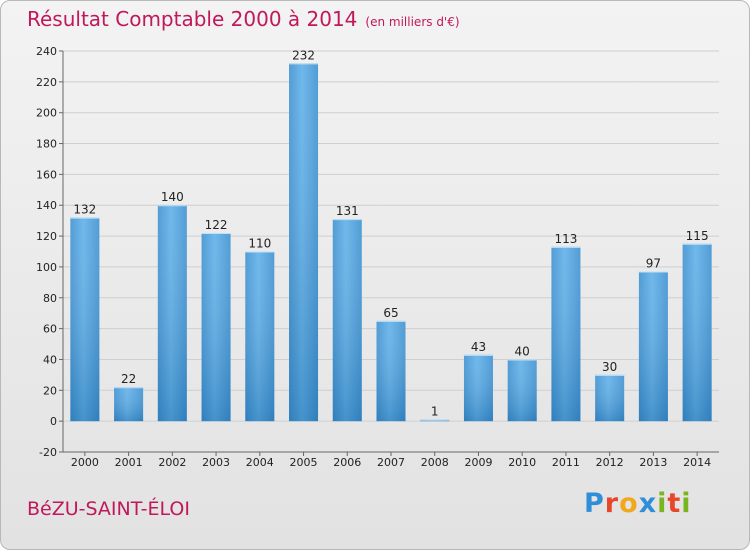 The width and height of the screenshot is (750, 550). Describe the element at coordinates (85, 462) in the screenshot. I see `x-tick-label: 2000` at that location.